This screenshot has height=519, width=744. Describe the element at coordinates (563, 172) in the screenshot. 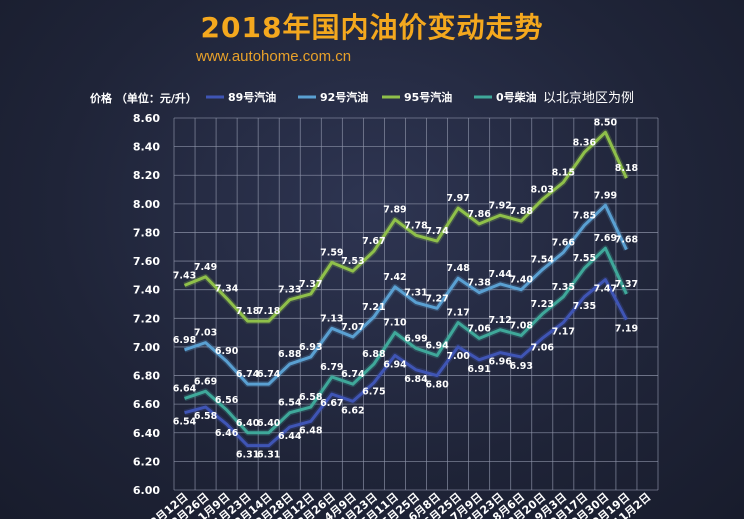

I see `data-label: 8.15` at that location.